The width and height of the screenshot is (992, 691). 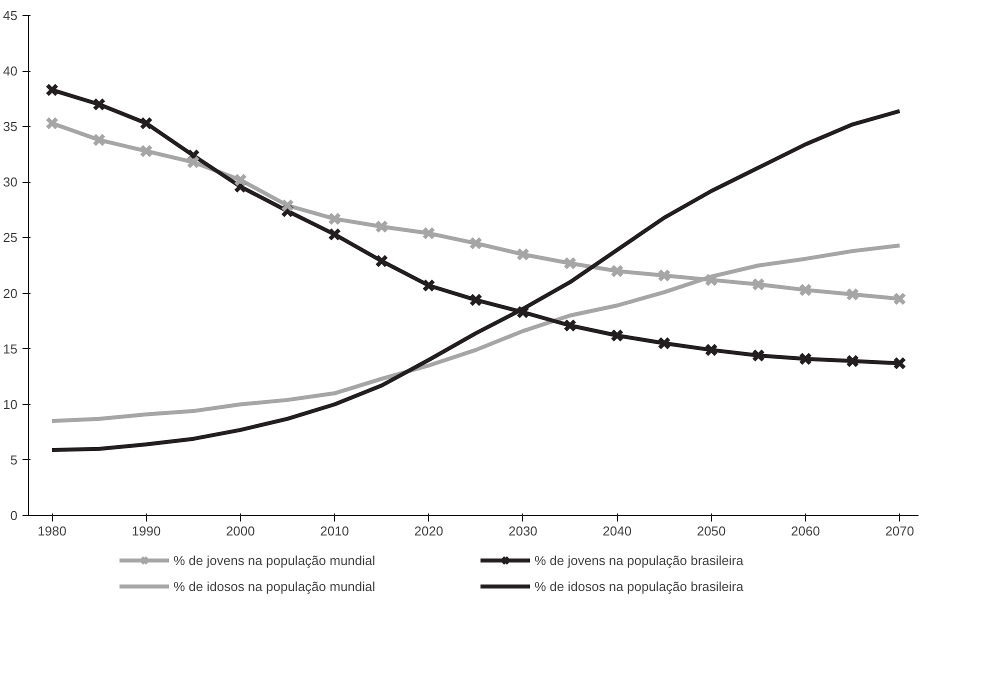 I want to click on y-tick-label: 45, so click(x=10, y=15).